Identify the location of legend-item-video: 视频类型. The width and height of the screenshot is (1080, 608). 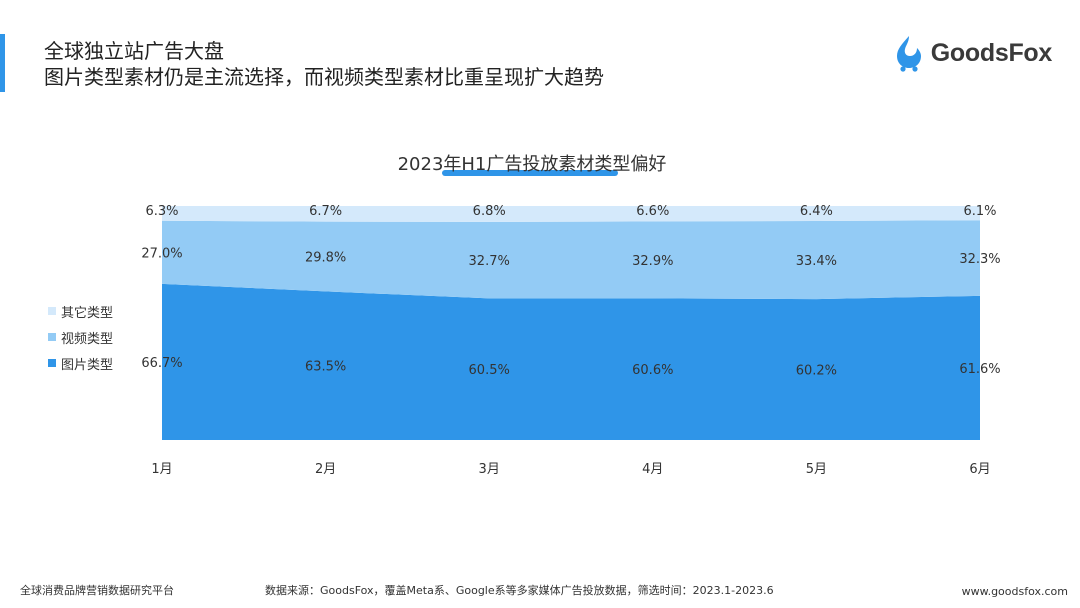
(80, 337).